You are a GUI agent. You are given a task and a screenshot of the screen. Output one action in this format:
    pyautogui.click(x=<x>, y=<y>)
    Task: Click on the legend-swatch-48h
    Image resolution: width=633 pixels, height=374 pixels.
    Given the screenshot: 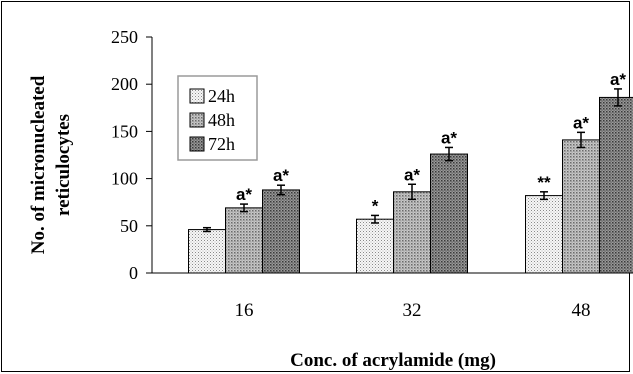 What is the action you would take?
    pyautogui.click(x=197, y=120)
    